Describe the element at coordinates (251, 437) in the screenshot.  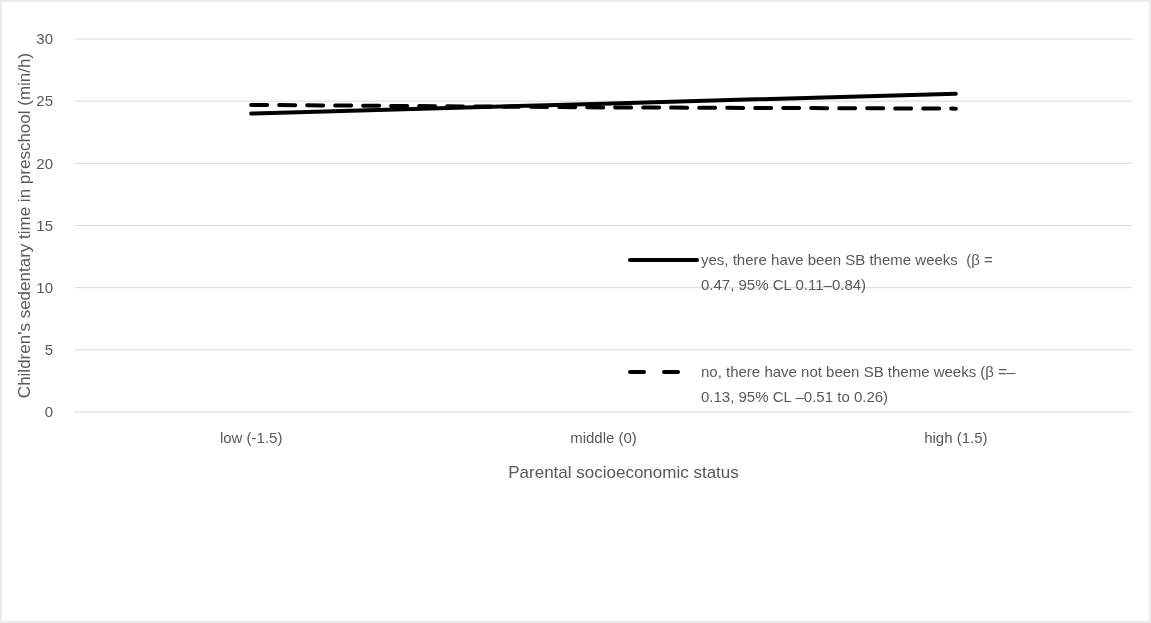
I see `x-tick-label: low (-1.5)` at that location.